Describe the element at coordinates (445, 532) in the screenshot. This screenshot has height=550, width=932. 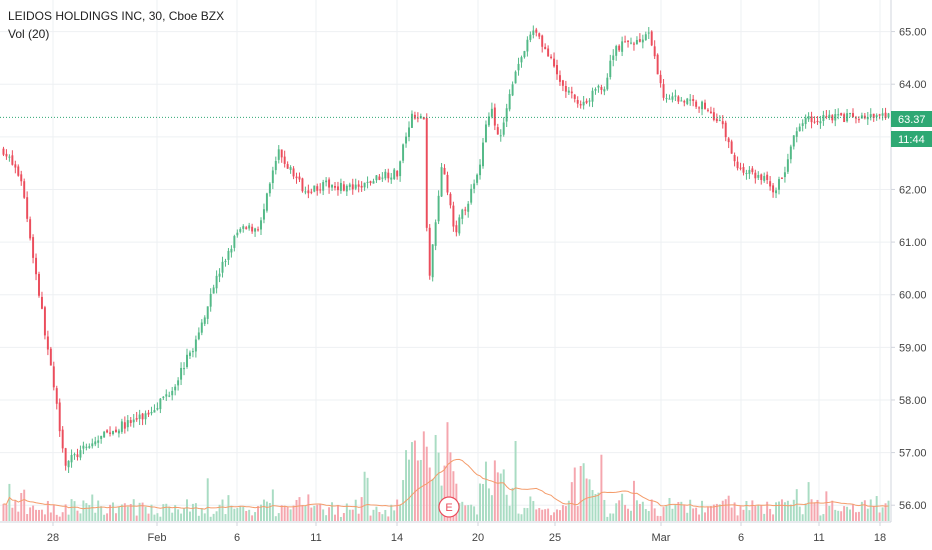
I see `time-axis: 28 Feb 6 11 14 20 25 Mar 6 11 18` at that location.